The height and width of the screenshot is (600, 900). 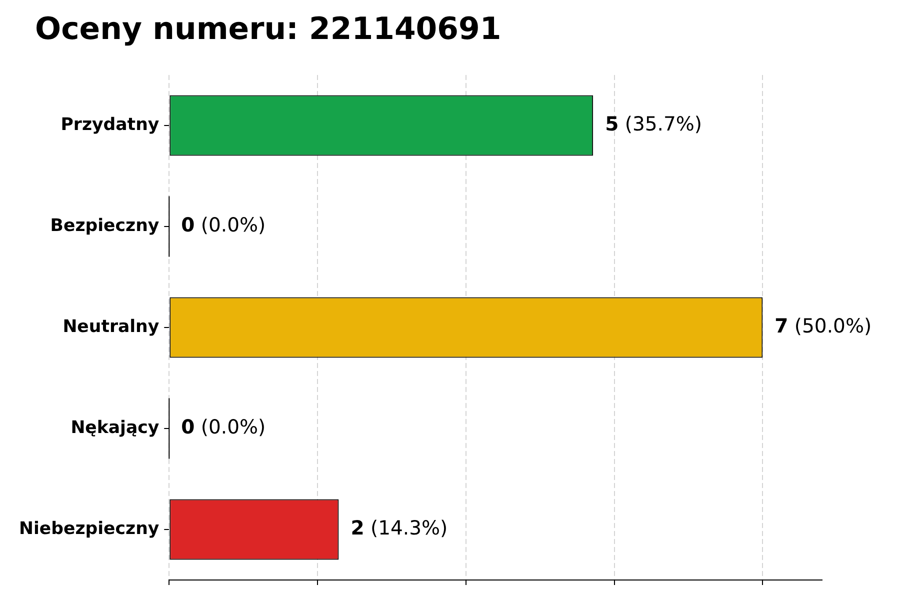 What do you see at coordinates (110, 124) in the screenshot?
I see `y-tick-label: Przydatny` at bounding box center [110, 124].